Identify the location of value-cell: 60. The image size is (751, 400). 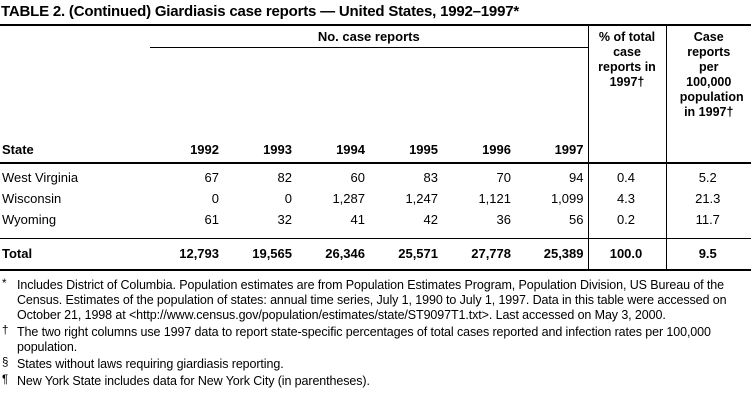
(357, 177).